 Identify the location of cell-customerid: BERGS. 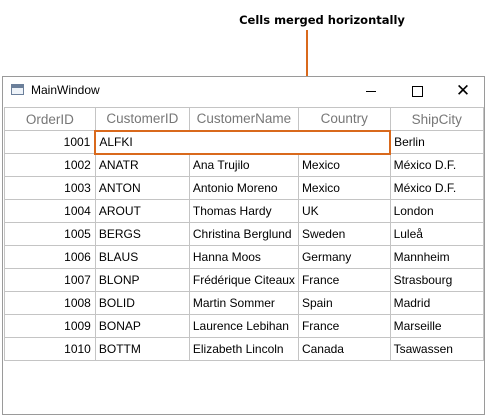
(142, 234).